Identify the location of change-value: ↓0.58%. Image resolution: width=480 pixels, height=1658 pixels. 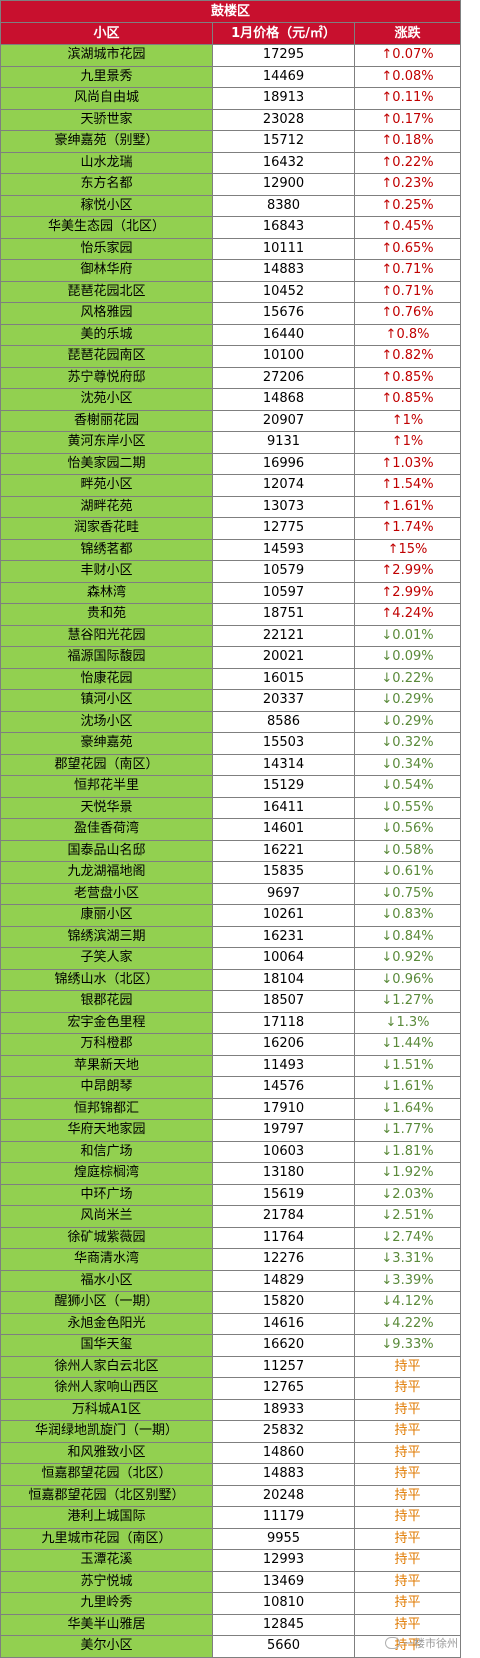
(407, 850).